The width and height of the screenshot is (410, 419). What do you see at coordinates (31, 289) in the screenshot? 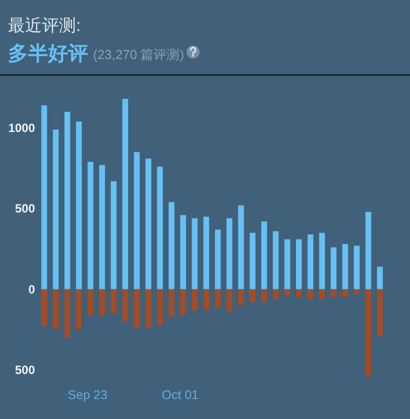
I see `y-tick-label: 0` at bounding box center [31, 289].